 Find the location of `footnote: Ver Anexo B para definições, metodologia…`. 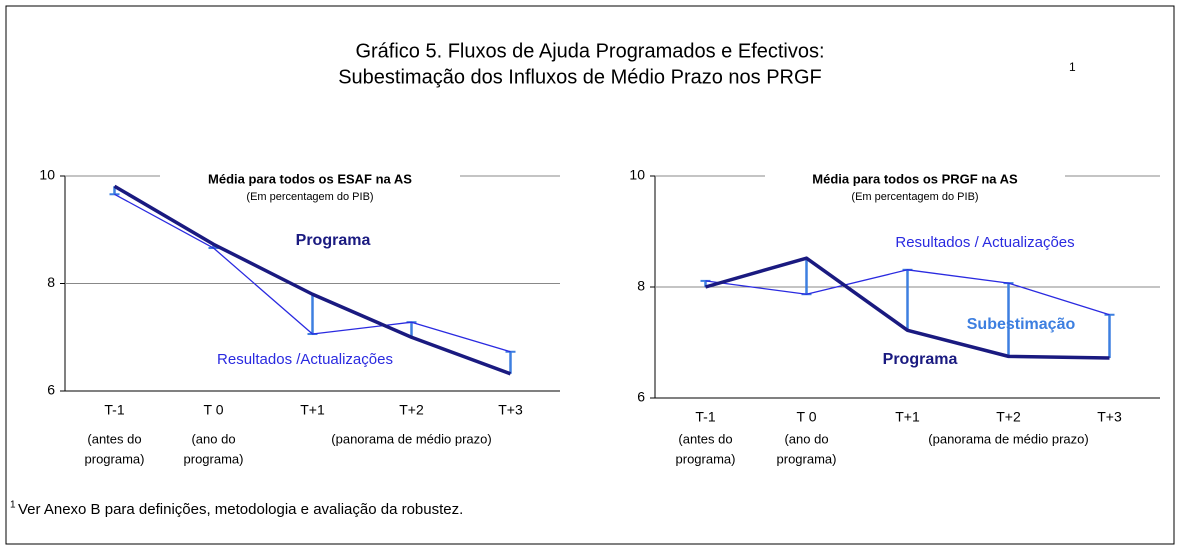

footnote: Ver Anexo B para definições, metodologia… is located at coordinates (240, 509).